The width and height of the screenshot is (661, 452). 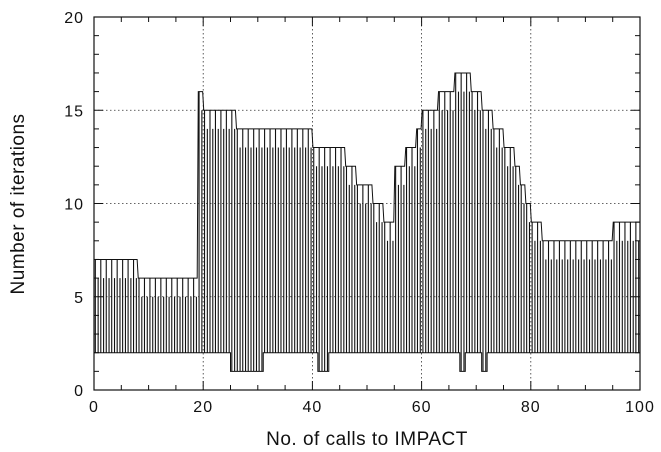 I want to click on x-tick-label: 0, so click(x=94, y=407).